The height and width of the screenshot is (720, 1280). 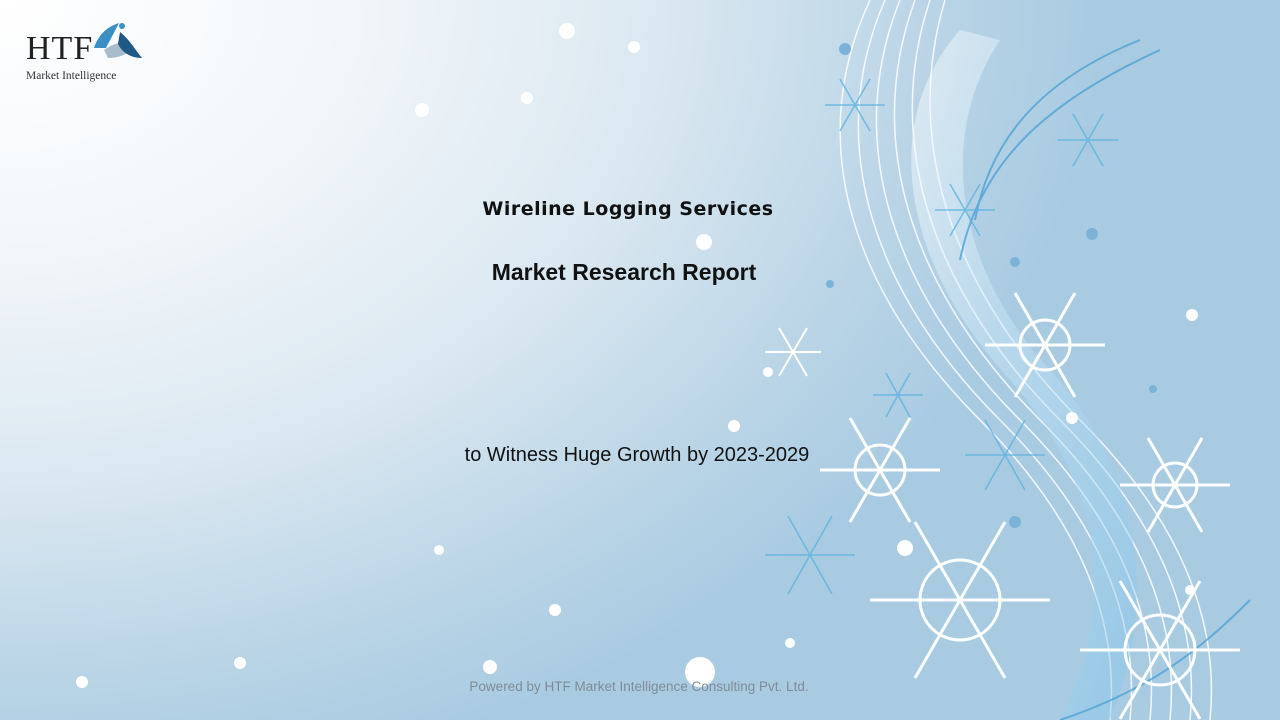 I want to click on report-title: Wireline Logging Services, so click(x=628, y=209).